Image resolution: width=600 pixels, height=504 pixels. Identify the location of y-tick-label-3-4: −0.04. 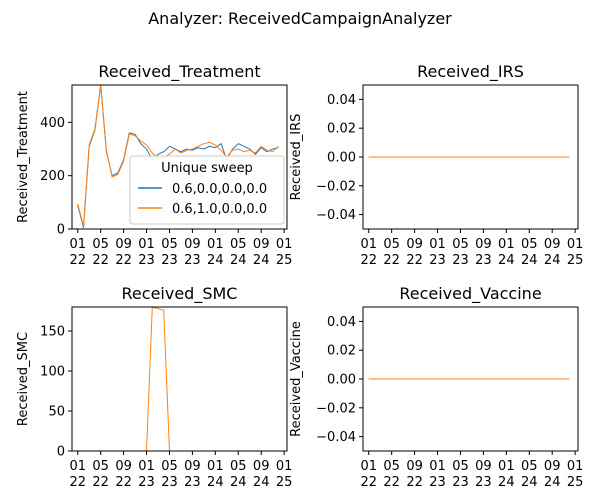
(336, 437).